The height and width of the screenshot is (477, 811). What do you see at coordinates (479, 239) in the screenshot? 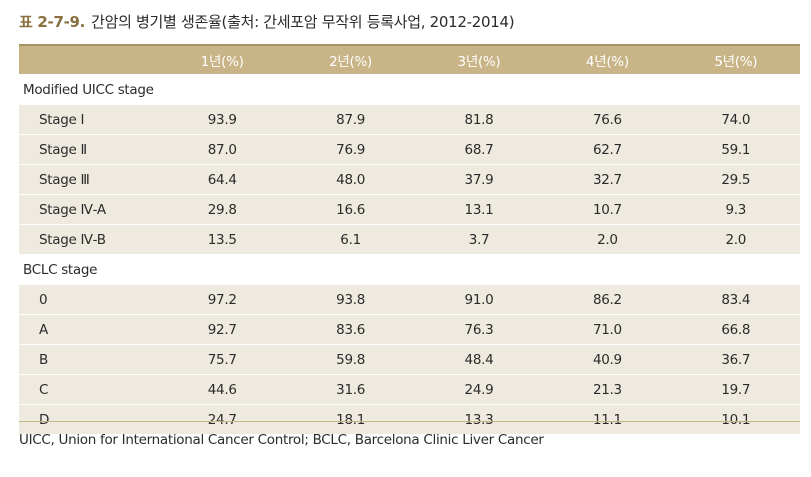
I see `value-cell: 3.7` at bounding box center [479, 239].